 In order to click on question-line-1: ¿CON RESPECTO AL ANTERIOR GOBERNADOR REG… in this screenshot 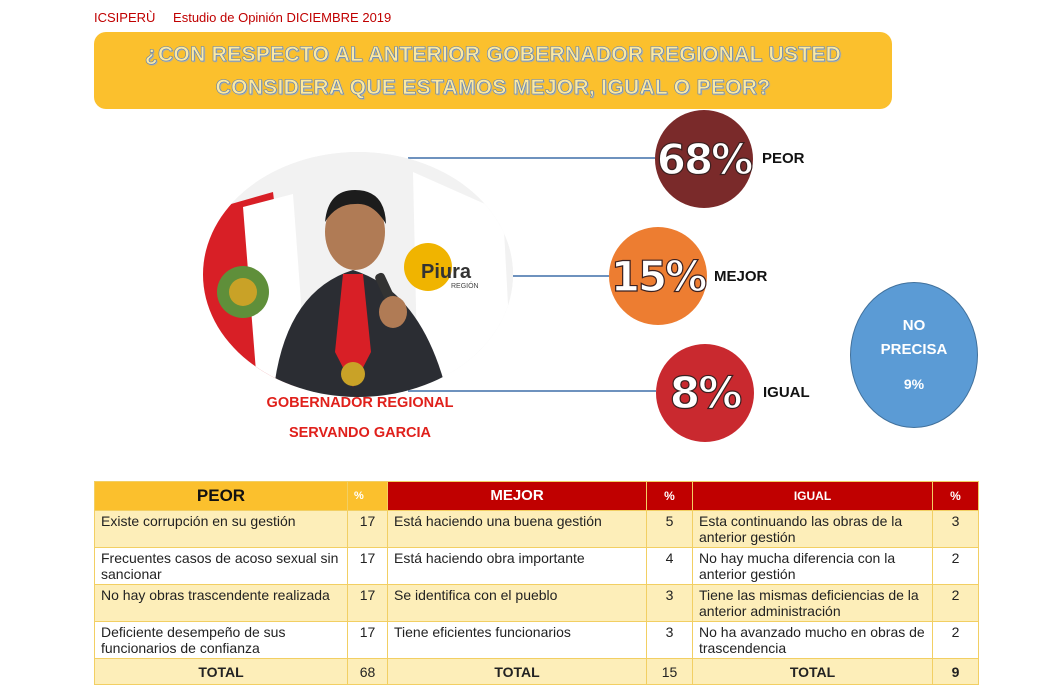, I will do `click(493, 54)`.